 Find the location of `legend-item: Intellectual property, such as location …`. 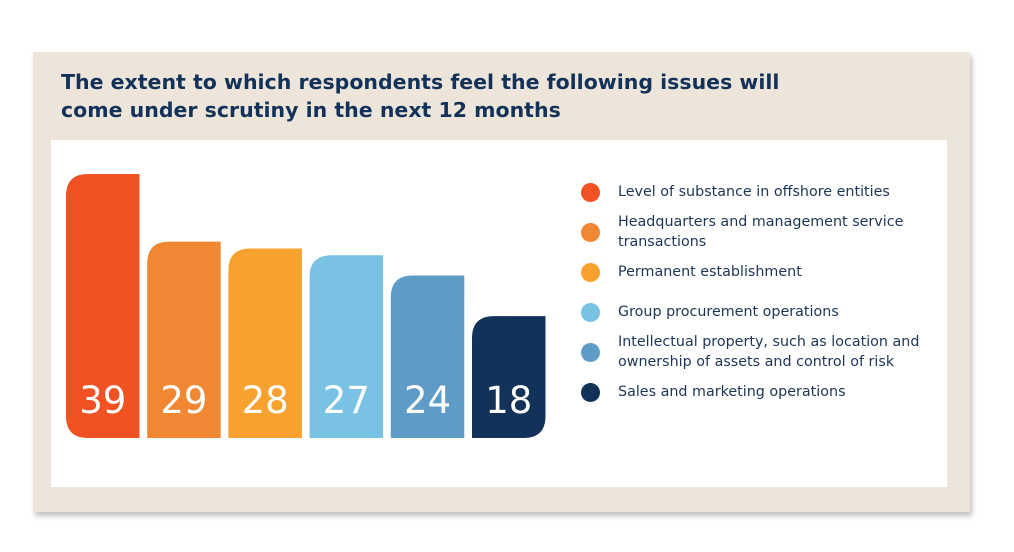

legend-item: Intellectual property, such as location … is located at coordinates (761, 352).